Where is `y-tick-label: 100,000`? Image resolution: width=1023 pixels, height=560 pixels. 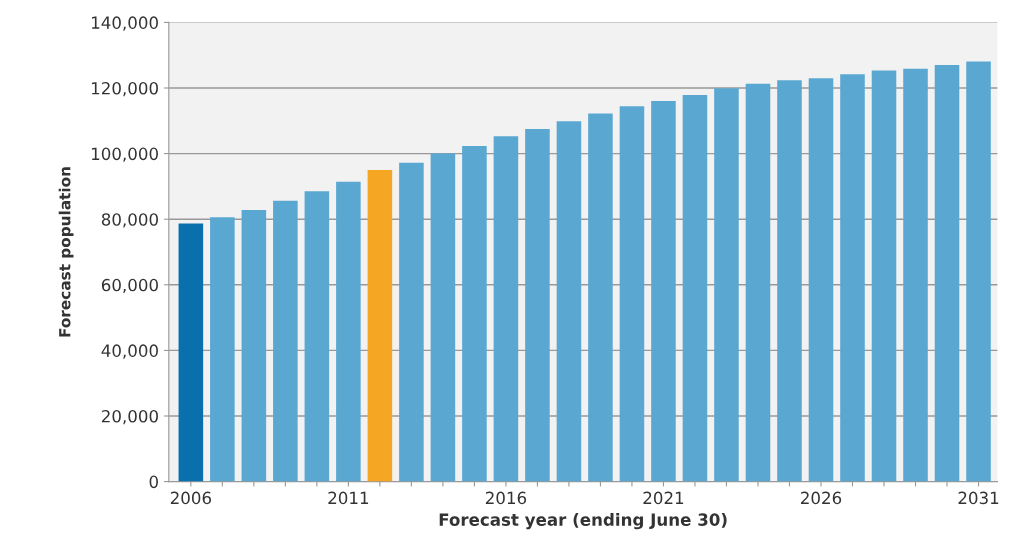 y-tick-label: 100,000 is located at coordinates (124, 154).